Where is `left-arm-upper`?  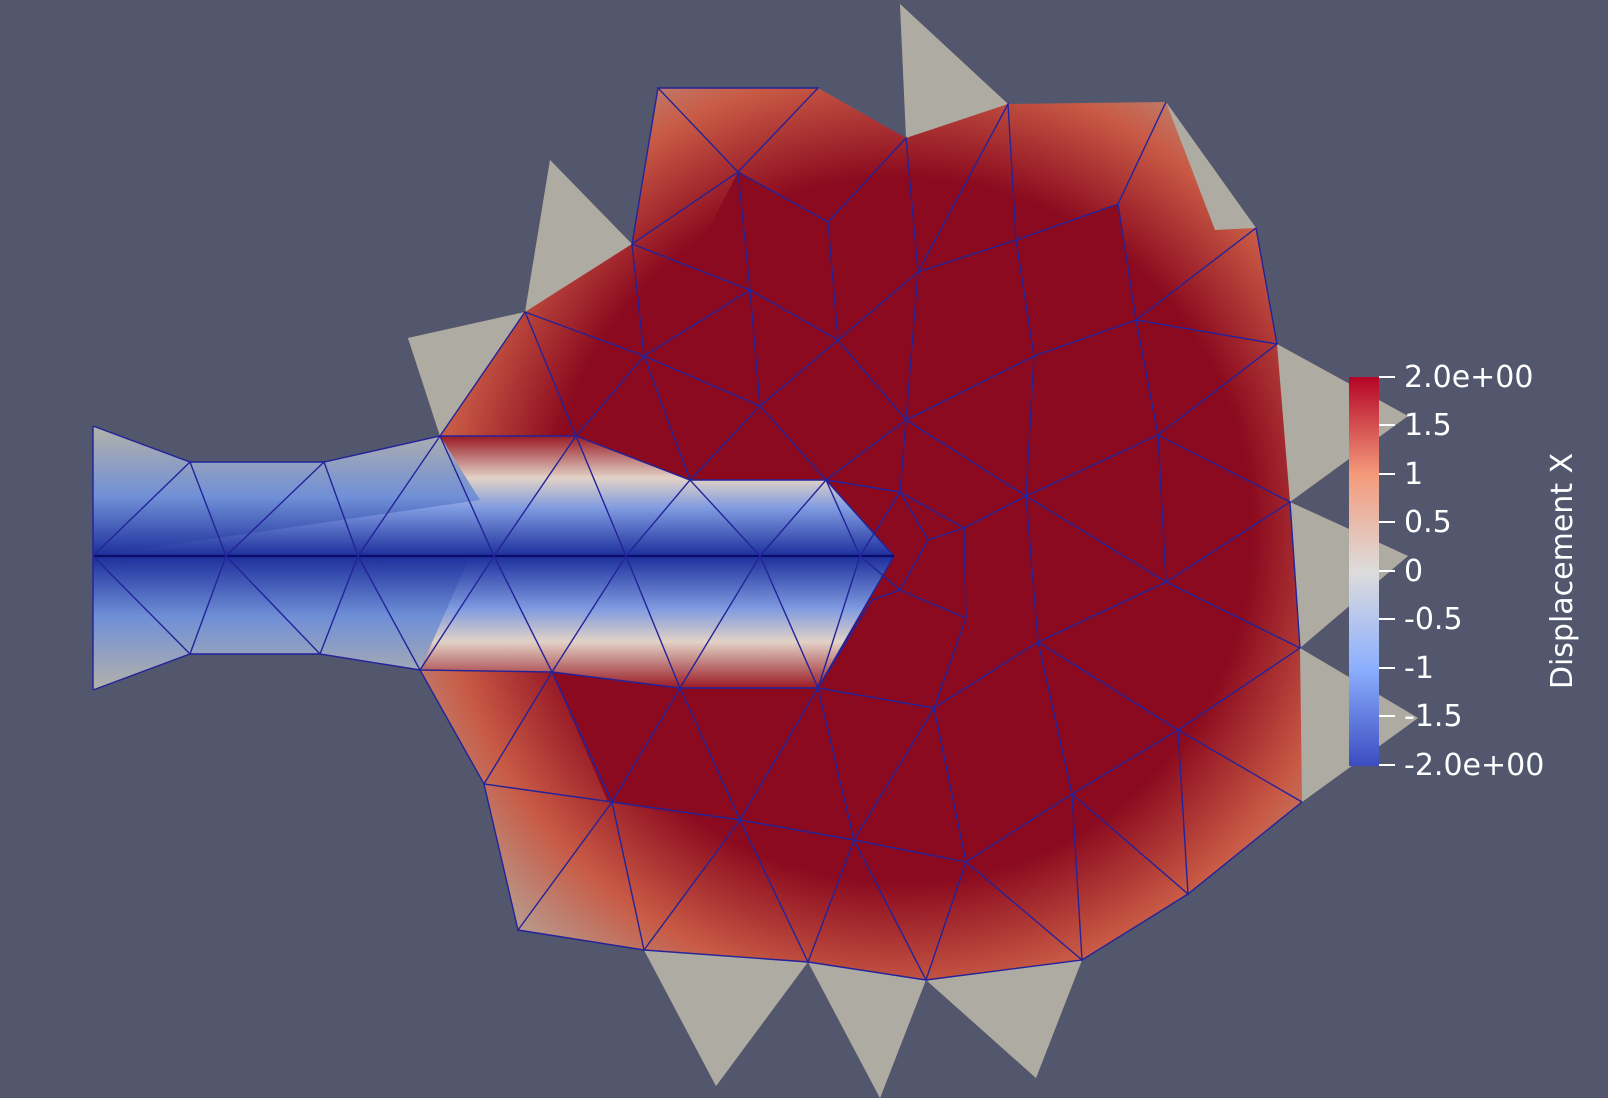
left-arm-upper is located at coordinates (286, 491).